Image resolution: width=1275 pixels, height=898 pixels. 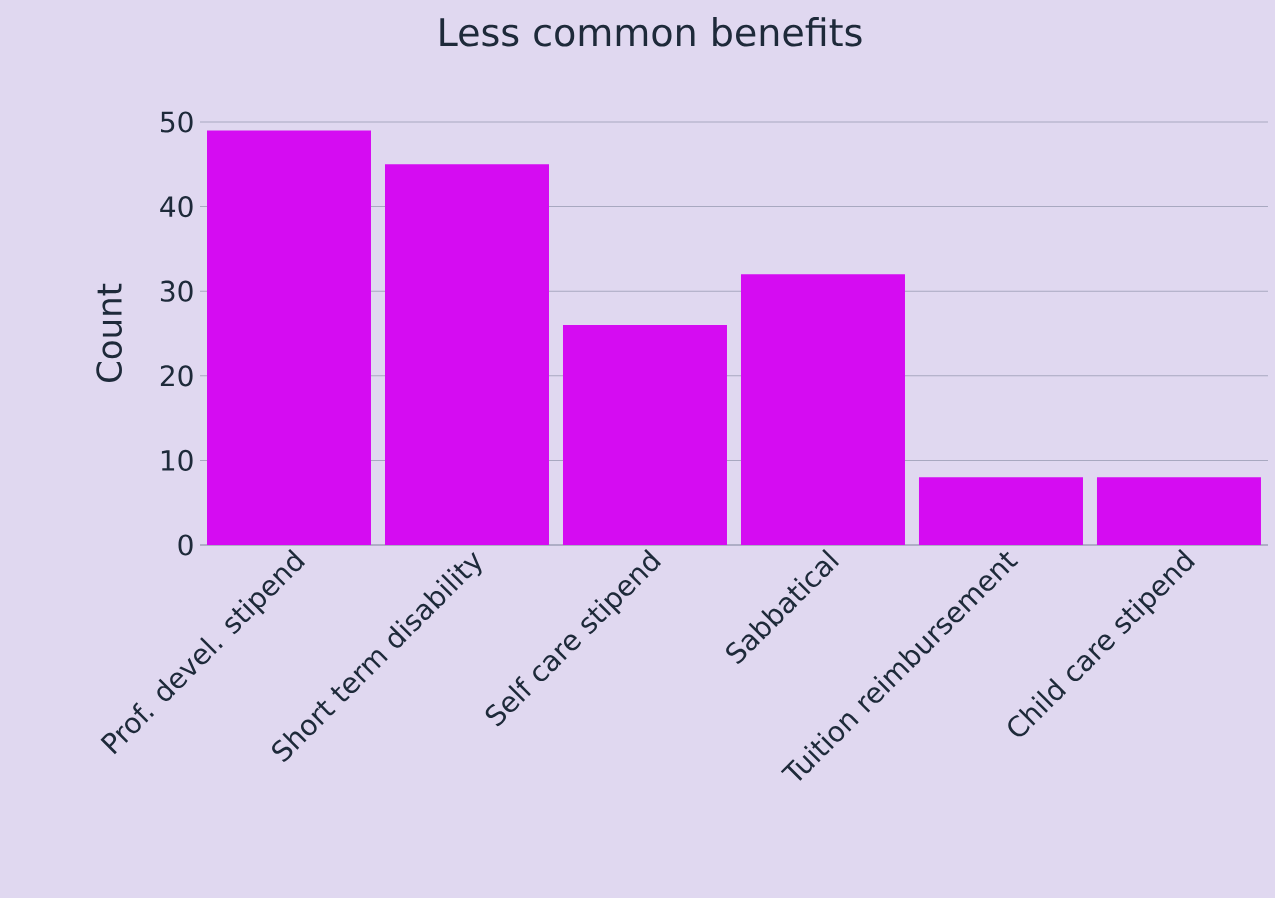 I want to click on y-tick-label: 40, so click(x=176, y=207).